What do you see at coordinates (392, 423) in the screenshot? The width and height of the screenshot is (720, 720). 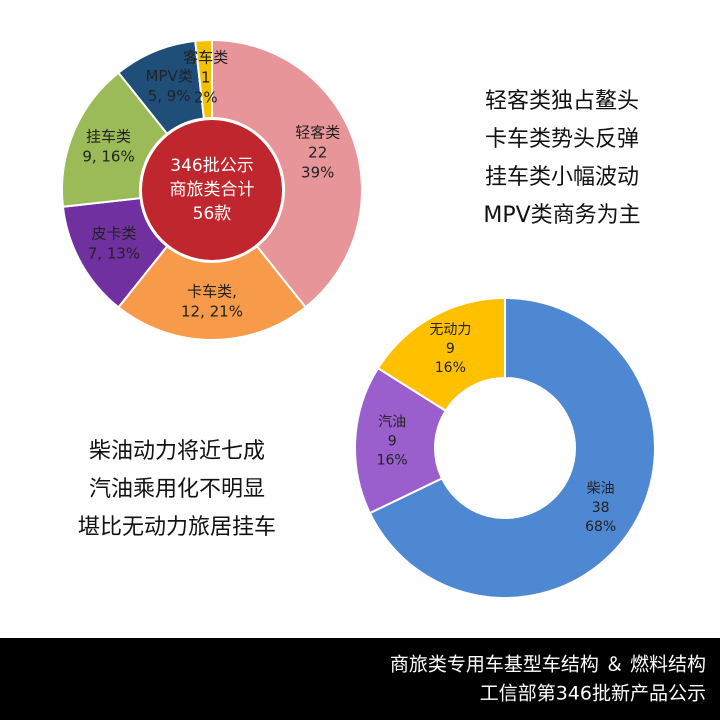 I see `category-label: 汽油` at bounding box center [392, 423].